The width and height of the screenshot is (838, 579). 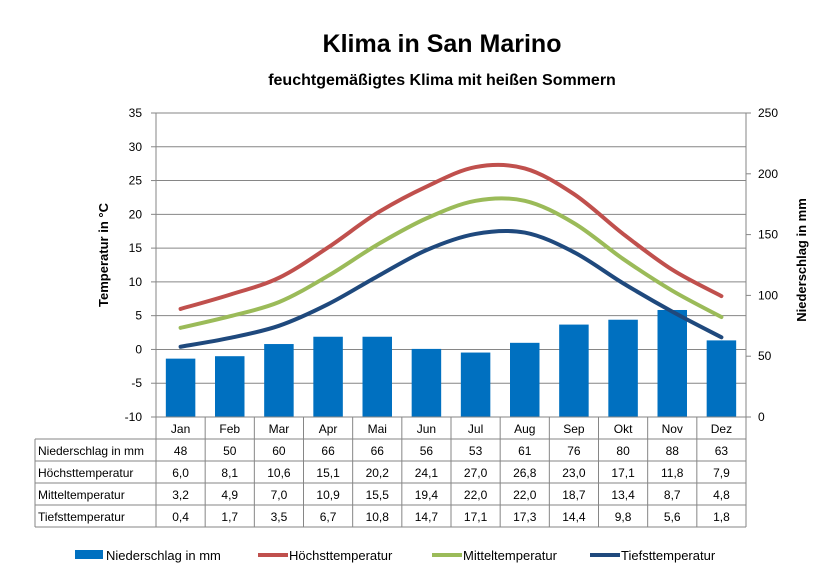 What do you see at coordinates (328, 495) in the screenshot?
I see `table-cell: 10,9` at bounding box center [328, 495].